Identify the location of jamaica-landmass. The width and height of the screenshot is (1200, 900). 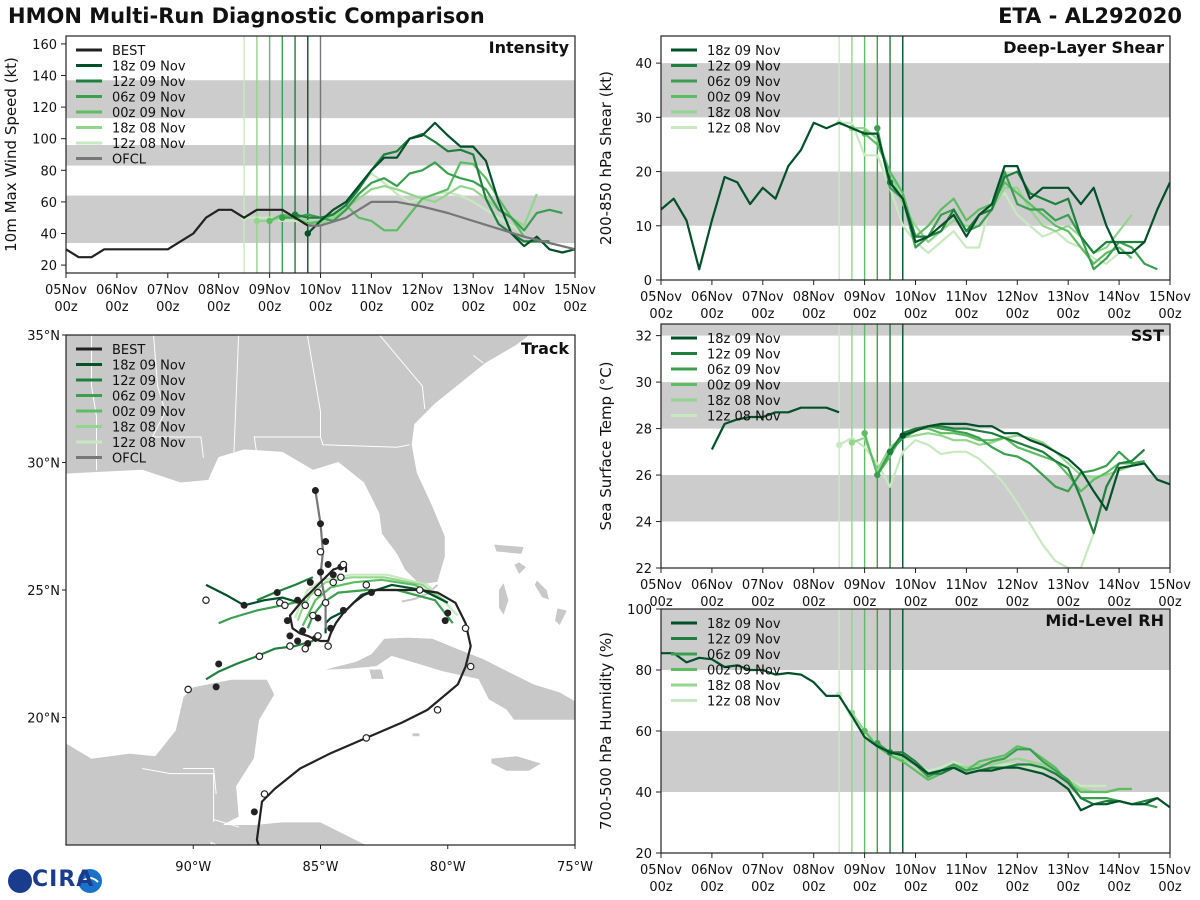
(516, 763).